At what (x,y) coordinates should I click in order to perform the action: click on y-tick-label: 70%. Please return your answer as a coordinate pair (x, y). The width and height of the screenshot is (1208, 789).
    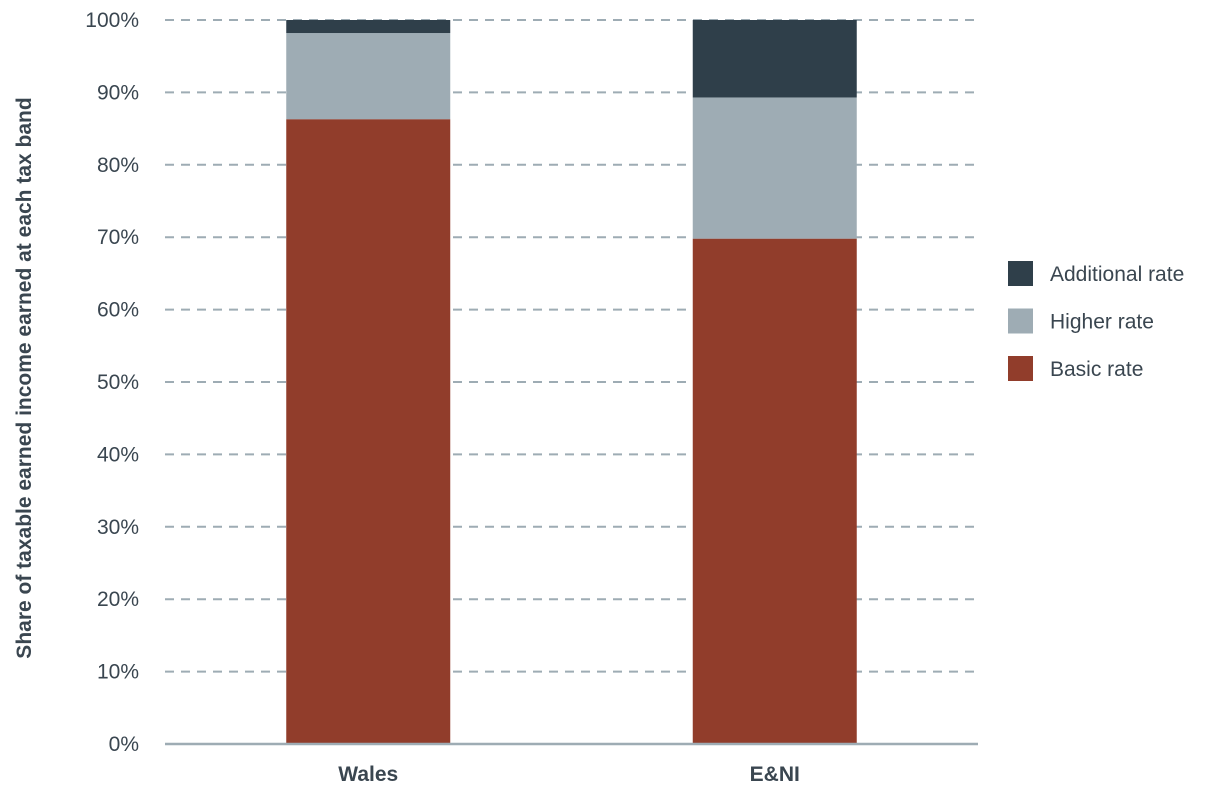
    Looking at the image, I should click on (118, 237).